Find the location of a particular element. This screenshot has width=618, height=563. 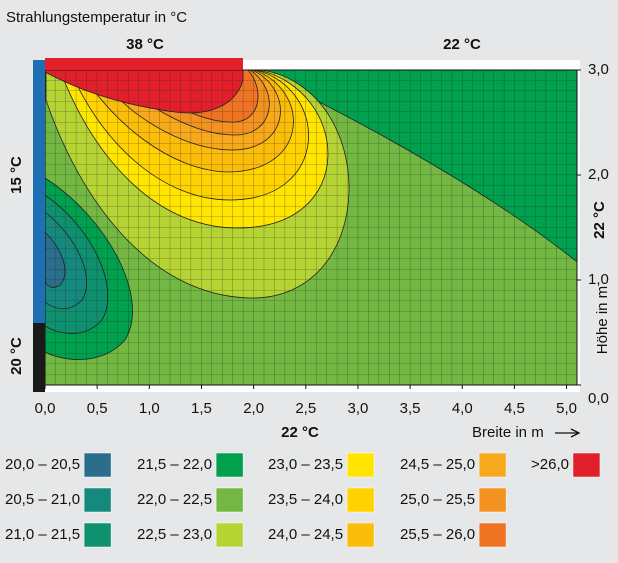

chart-title: Strahlungstemperatur in °C is located at coordinates (96, 17).